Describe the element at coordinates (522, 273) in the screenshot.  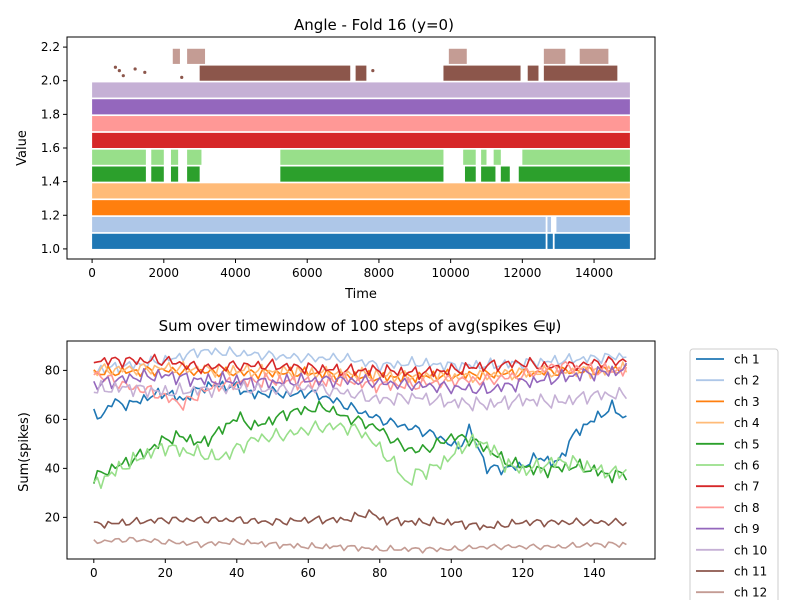
I see `x-tick-label: 12000` at that location.